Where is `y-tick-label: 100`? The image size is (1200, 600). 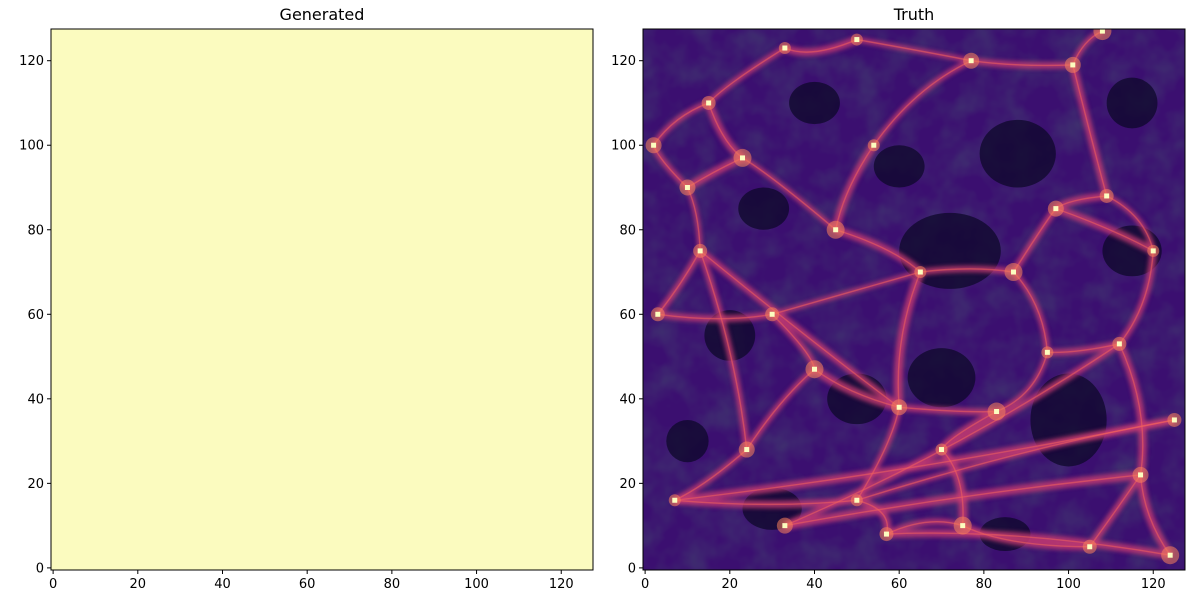 y-tick-label: 100 is located at coordinates (31, 146).